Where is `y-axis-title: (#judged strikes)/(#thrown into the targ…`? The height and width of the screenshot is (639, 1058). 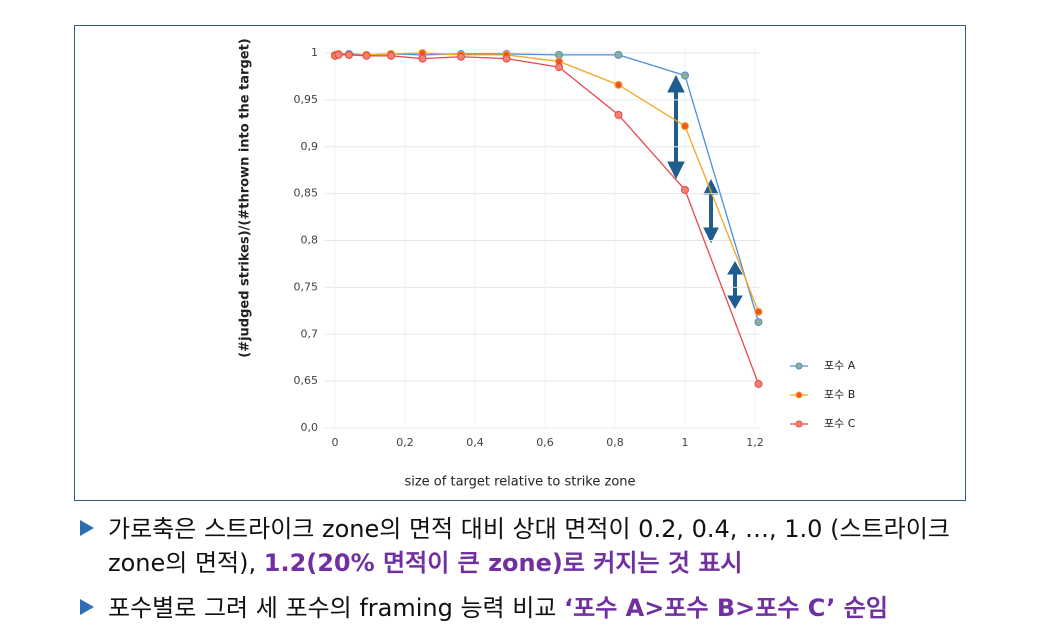 y-axis-title: (#judged strikes)/(#thrown into the targ… is located at coordinates (245, 197).